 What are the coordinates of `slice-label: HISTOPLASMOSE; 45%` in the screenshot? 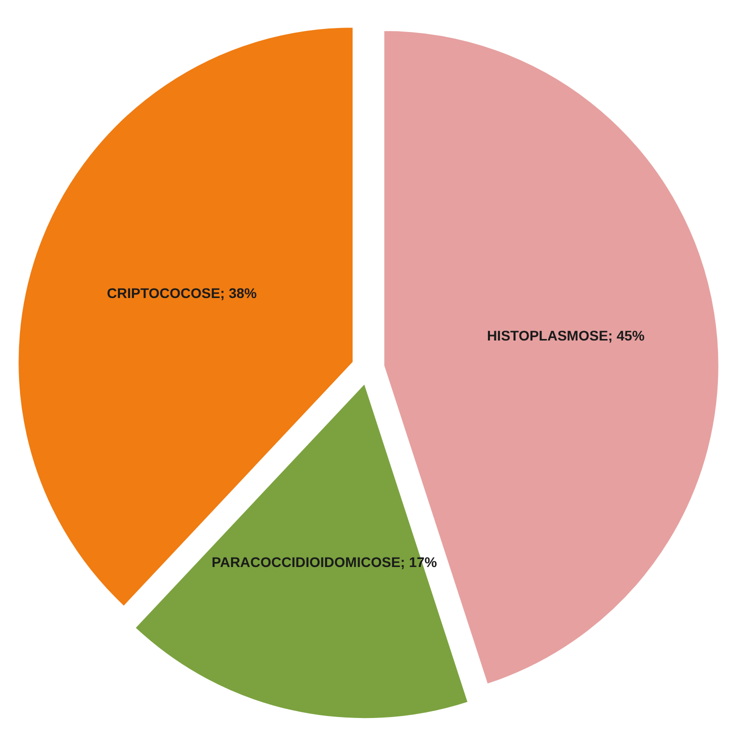 It's located at (566, 335).